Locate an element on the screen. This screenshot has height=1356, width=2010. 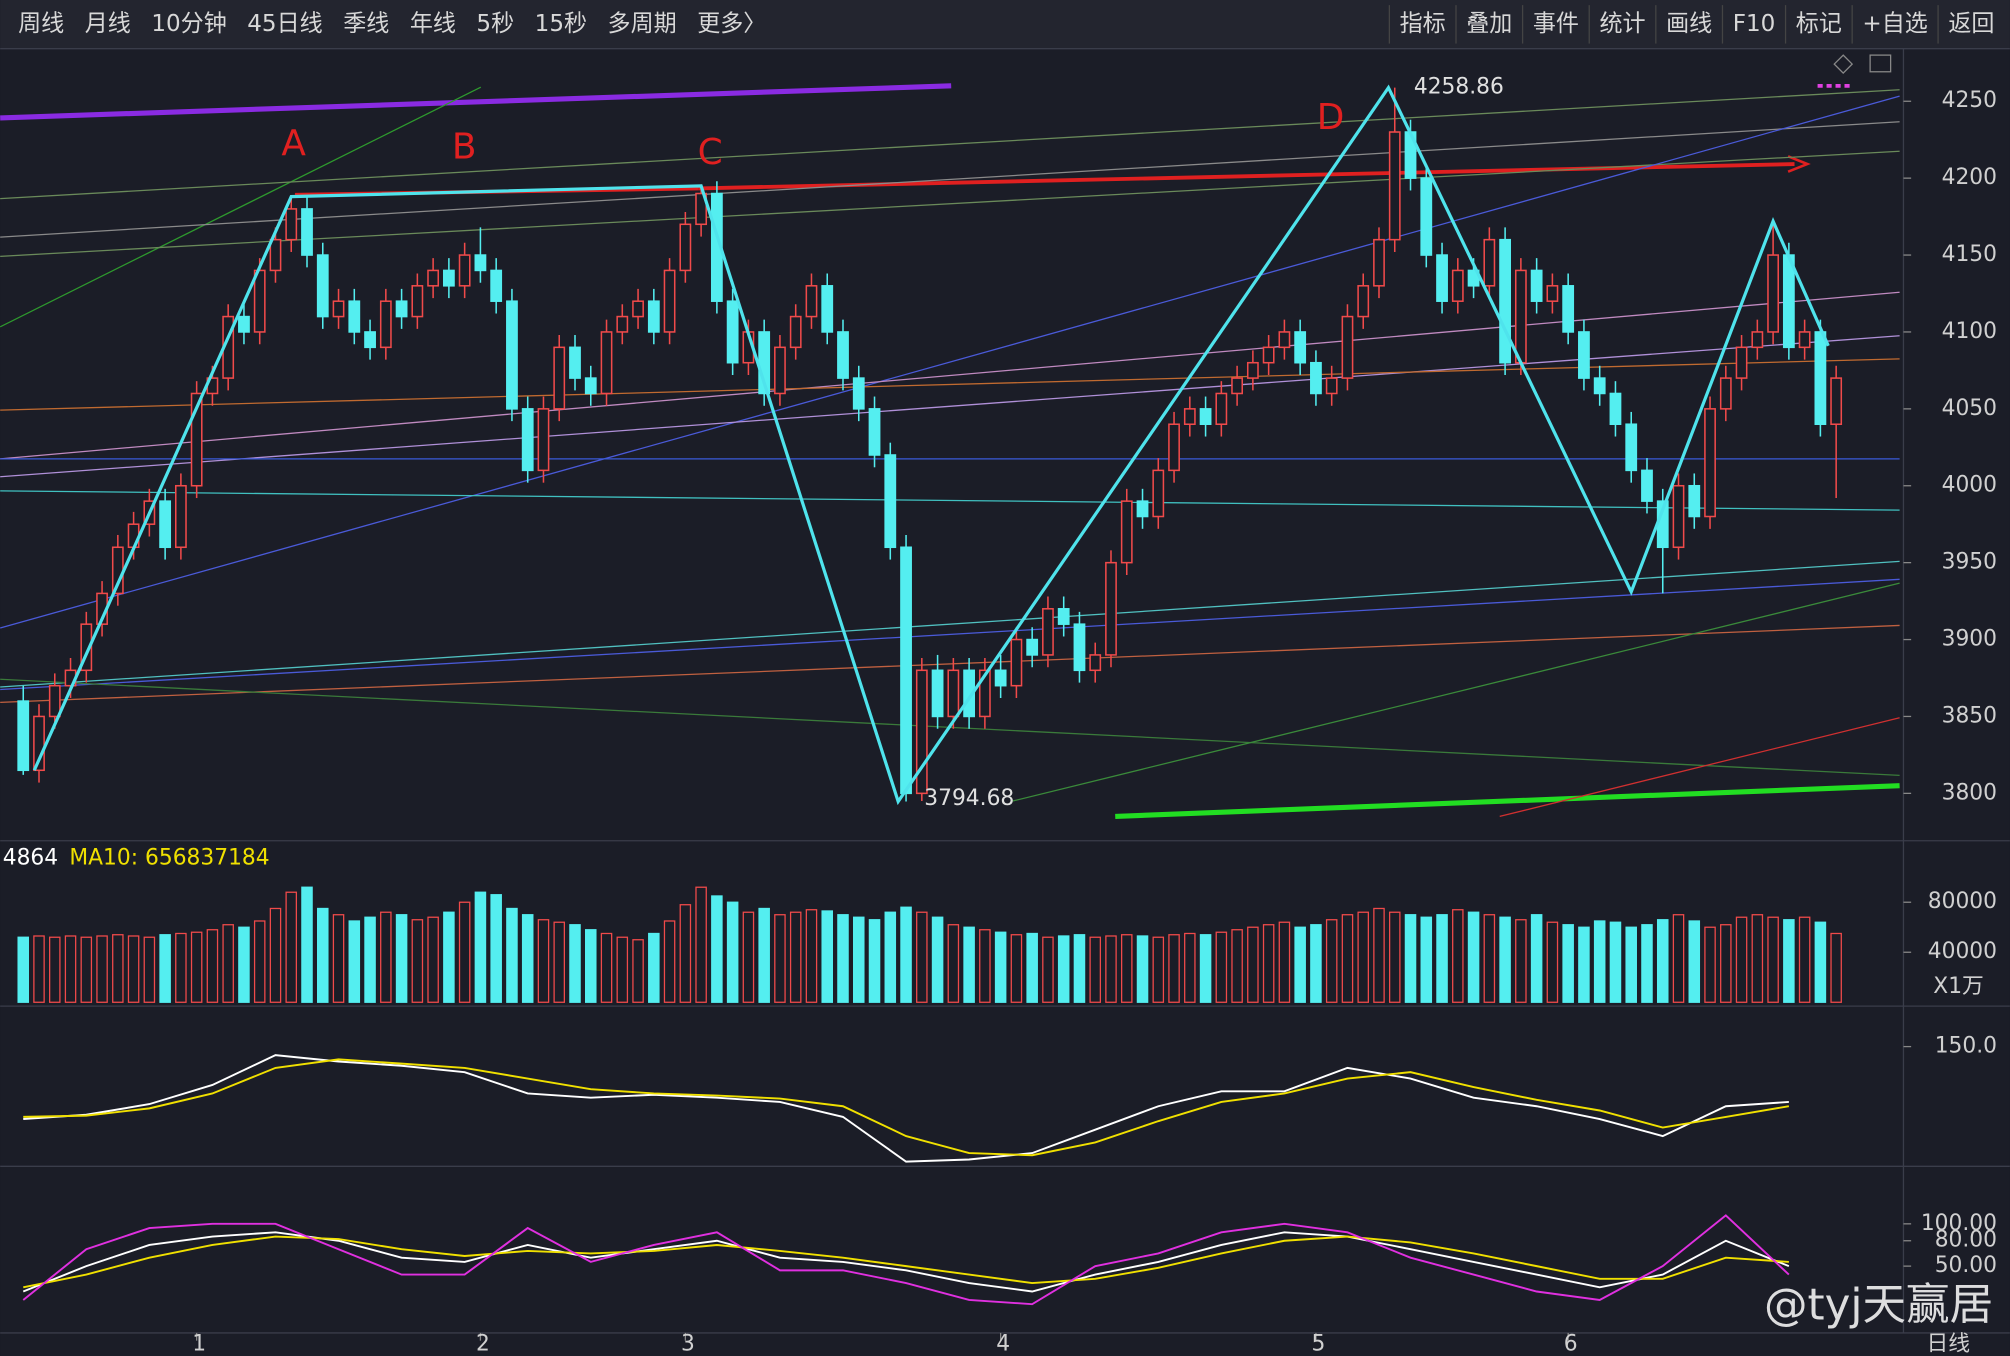
y-tick-label: 4250 is located at coordinates (1969, 100).